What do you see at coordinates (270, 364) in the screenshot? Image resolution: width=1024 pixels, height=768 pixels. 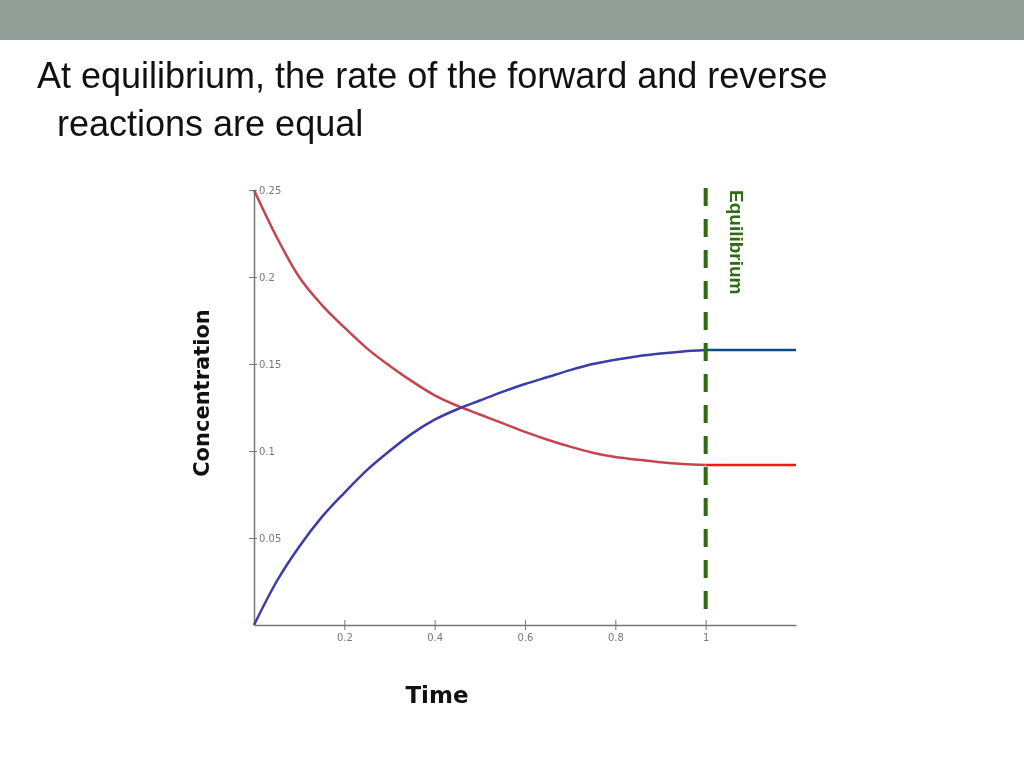 I see `y-tick-label: 0.15` at bounding box center [270, 364].